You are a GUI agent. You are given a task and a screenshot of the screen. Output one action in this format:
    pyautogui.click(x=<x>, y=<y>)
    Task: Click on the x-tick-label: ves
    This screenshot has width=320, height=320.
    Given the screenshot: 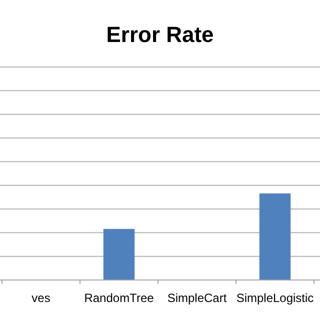 What is the action you would take?
    pyautogui.click(x=41, y=298)
    